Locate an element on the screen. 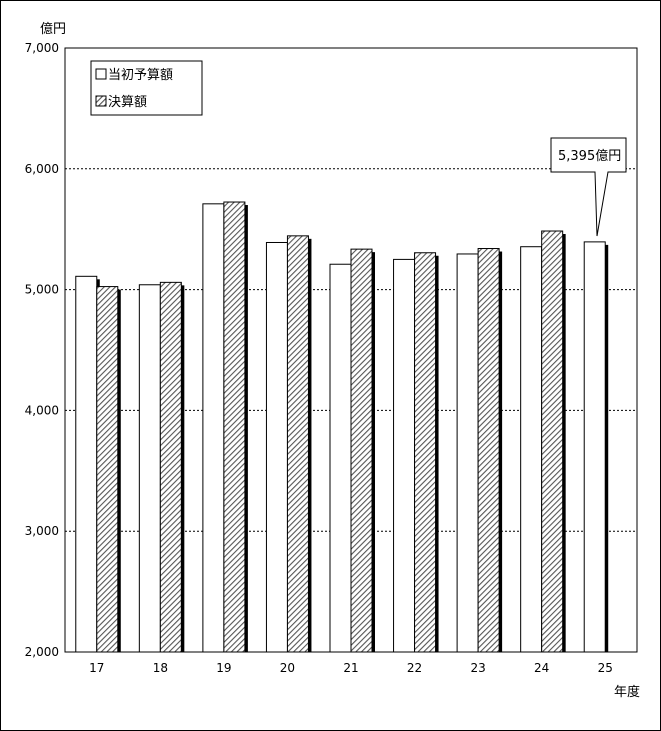  y-tick-label: 5,000 is located at coordinates (42, 290).